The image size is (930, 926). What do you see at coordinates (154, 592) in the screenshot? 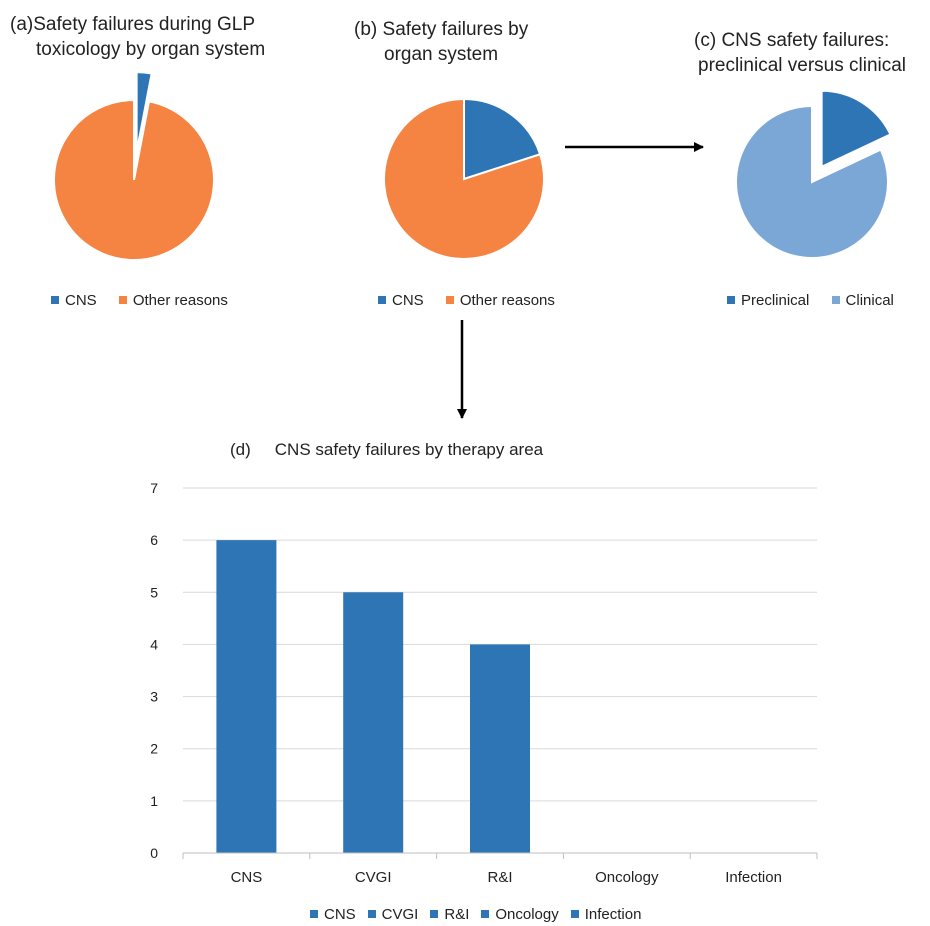
I see `y-tick-label: 5` at bounding box center [154, 592].